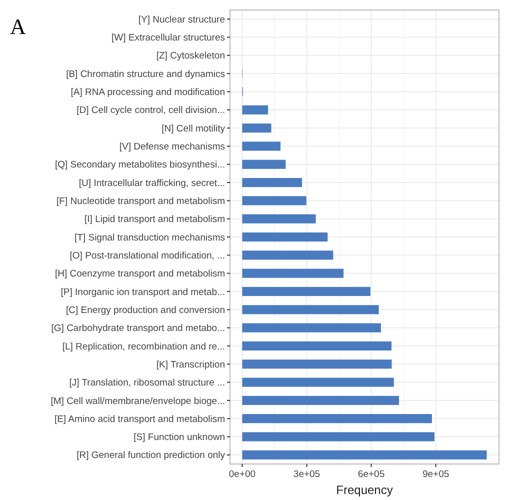 The width and height of the screenshot is (507, 500). I want to click on y-tick-label: [B] Chromatin structure and dynamics, so click(146, 74).